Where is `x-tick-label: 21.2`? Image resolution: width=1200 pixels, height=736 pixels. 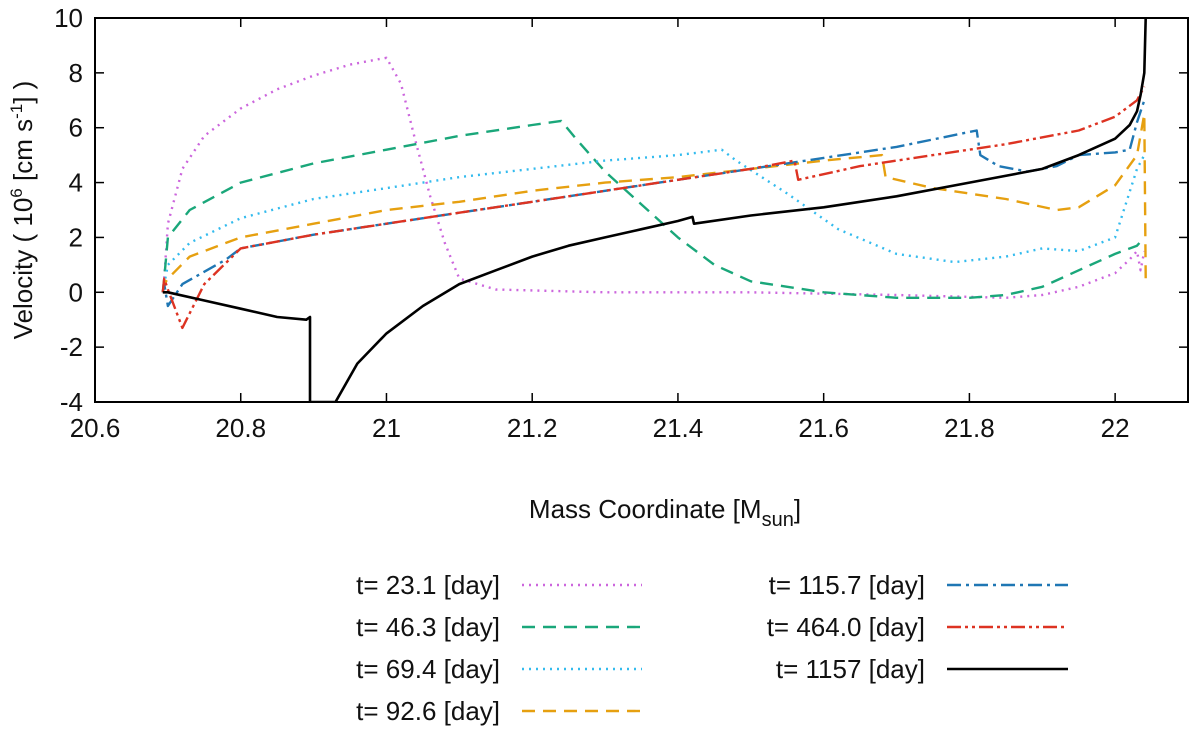 x-tick-label: 21.2 is located at coordinates (532, 428).